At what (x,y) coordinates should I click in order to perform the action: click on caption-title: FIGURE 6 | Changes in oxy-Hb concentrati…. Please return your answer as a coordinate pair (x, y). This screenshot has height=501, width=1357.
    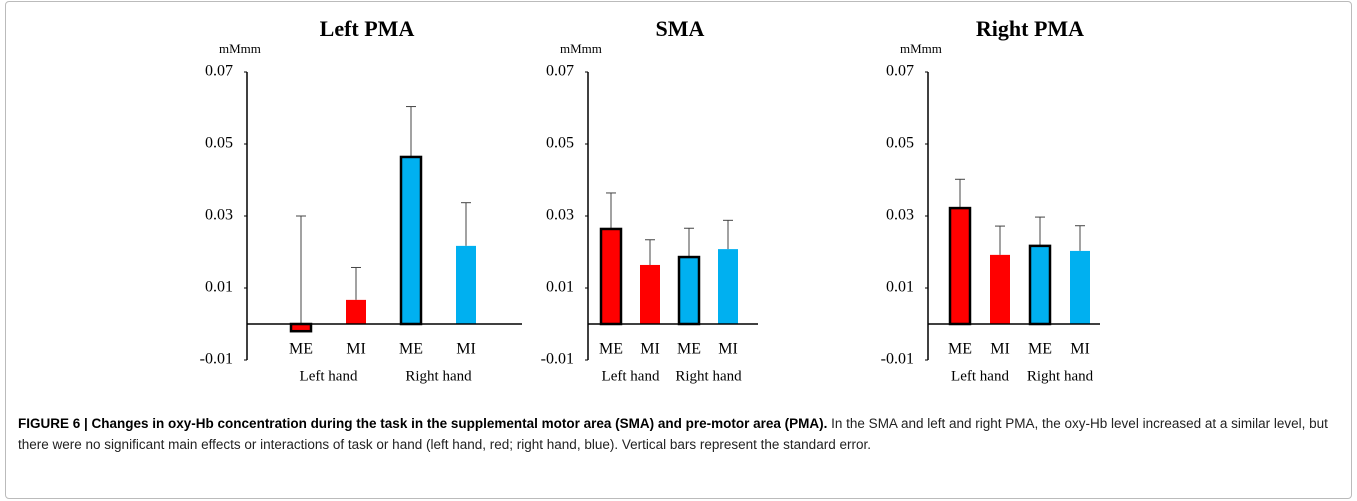
    Looking at the image, I should click on (423, 423).